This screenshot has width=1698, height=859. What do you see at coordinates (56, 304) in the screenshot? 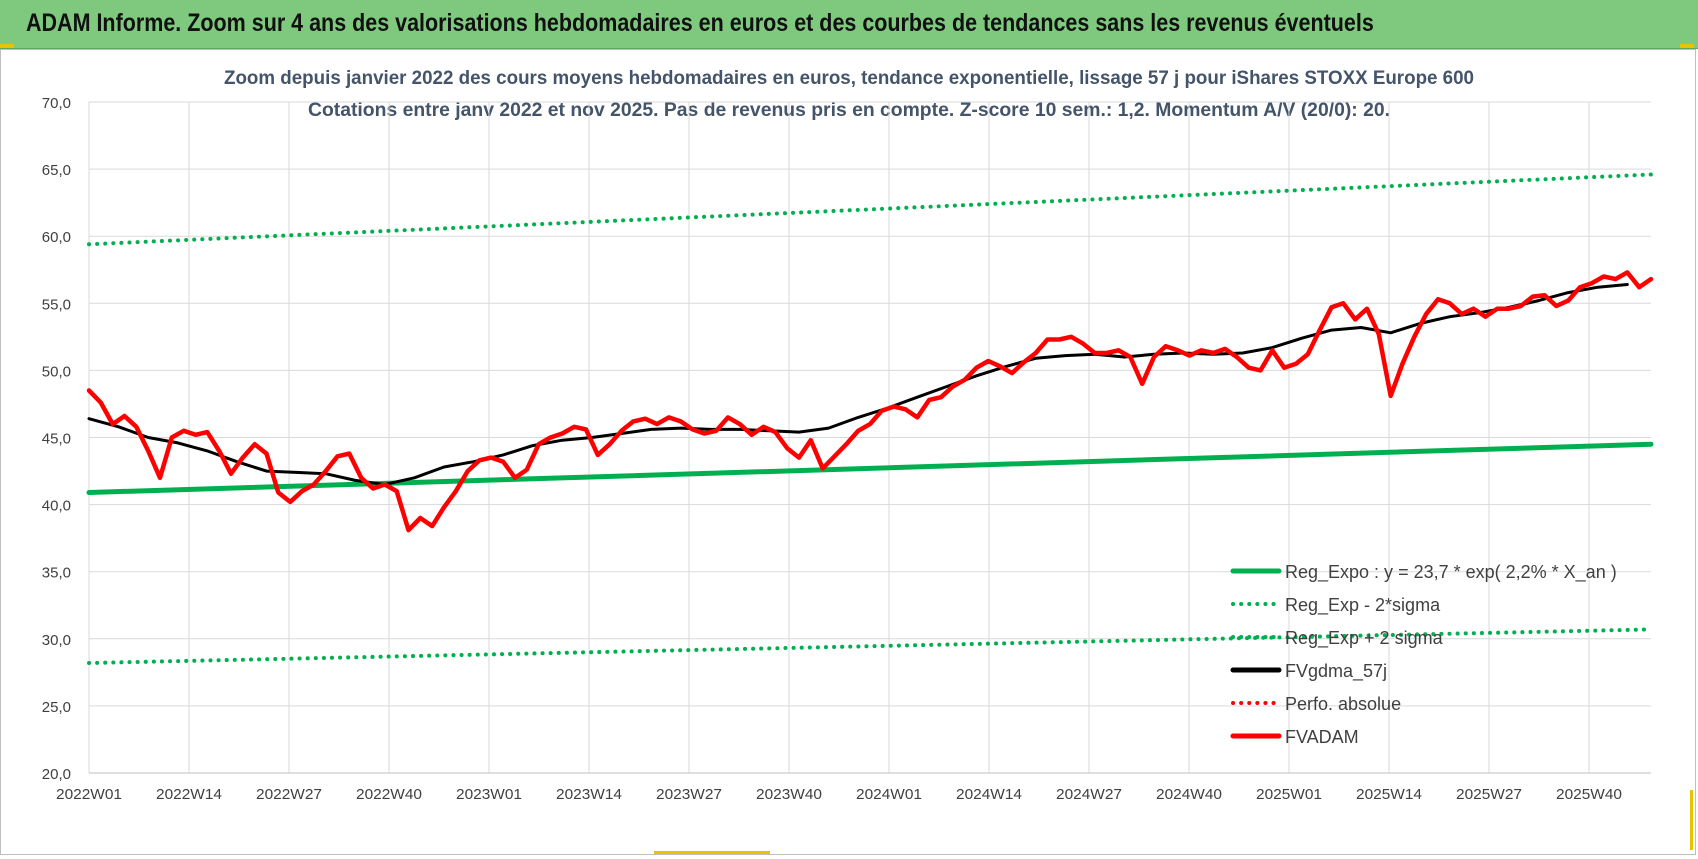
I see `y-tick-label: 55,0` at bounding box center [56, 304].